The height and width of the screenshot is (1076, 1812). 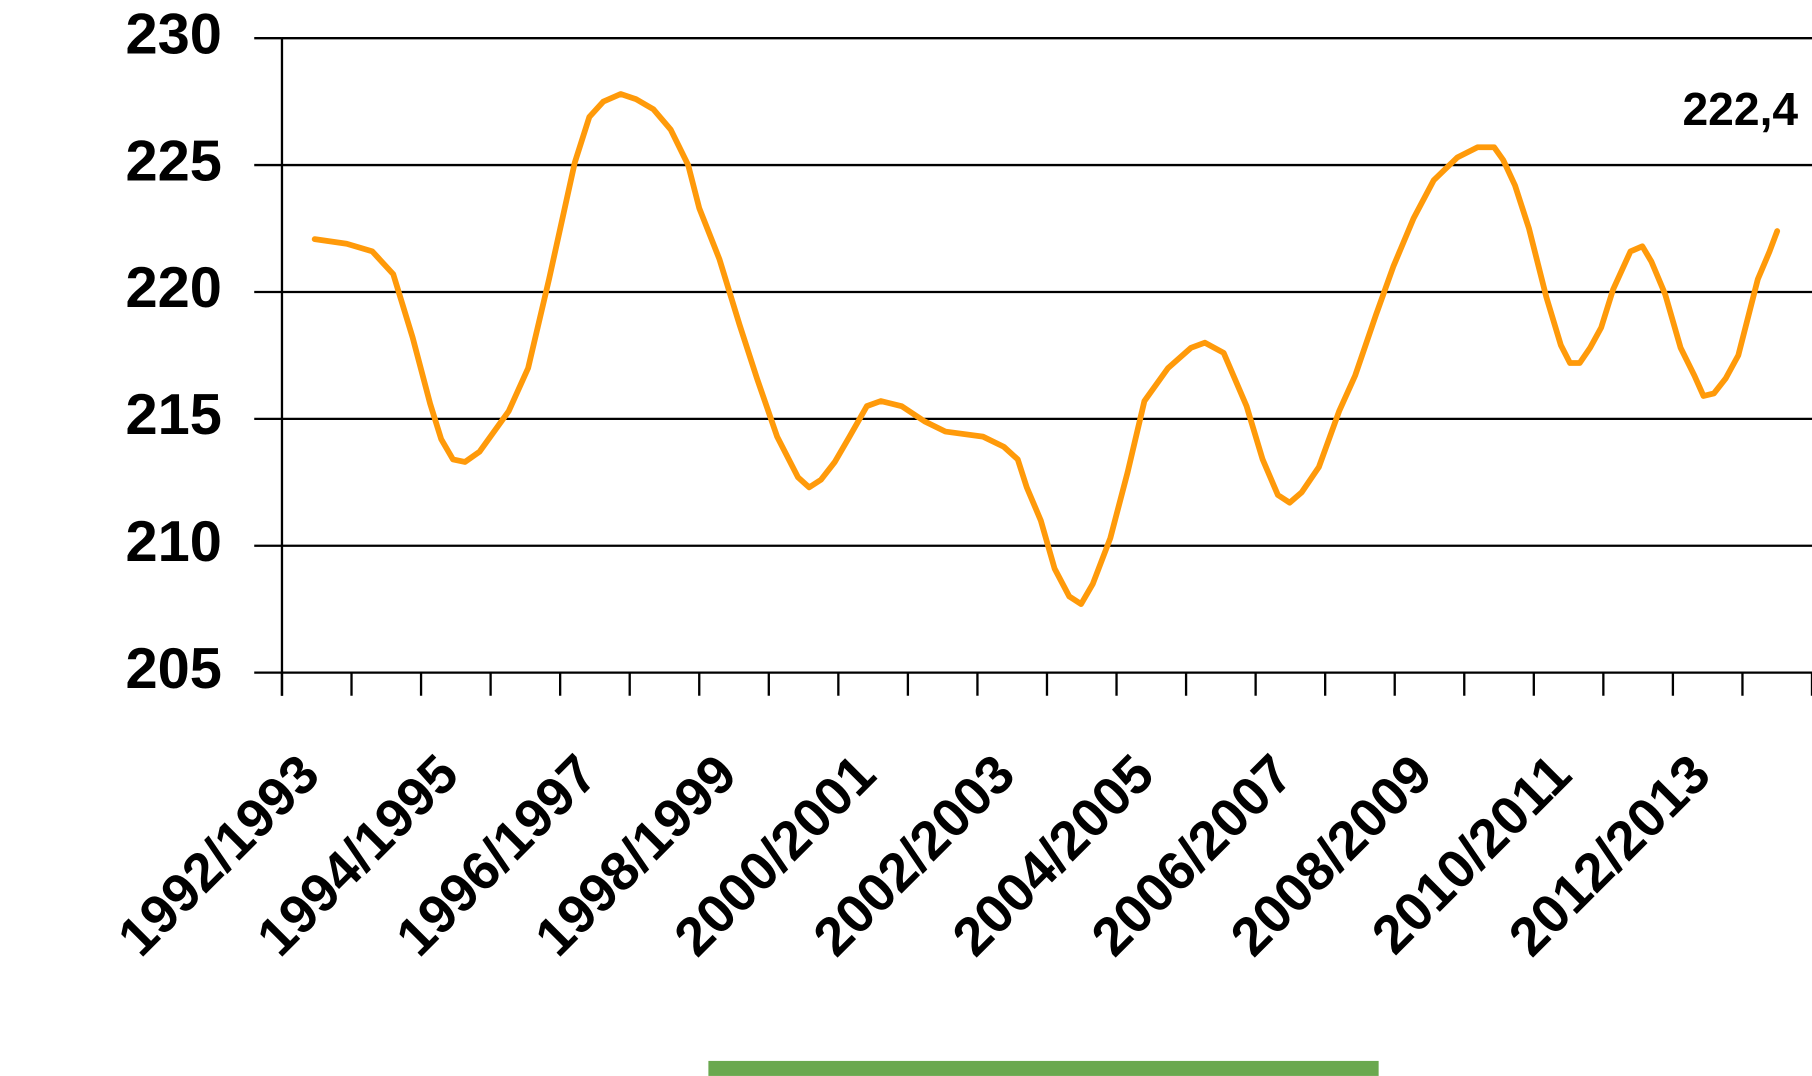 I want to click on y-tick-label: 210, so click(x=173, y=542).